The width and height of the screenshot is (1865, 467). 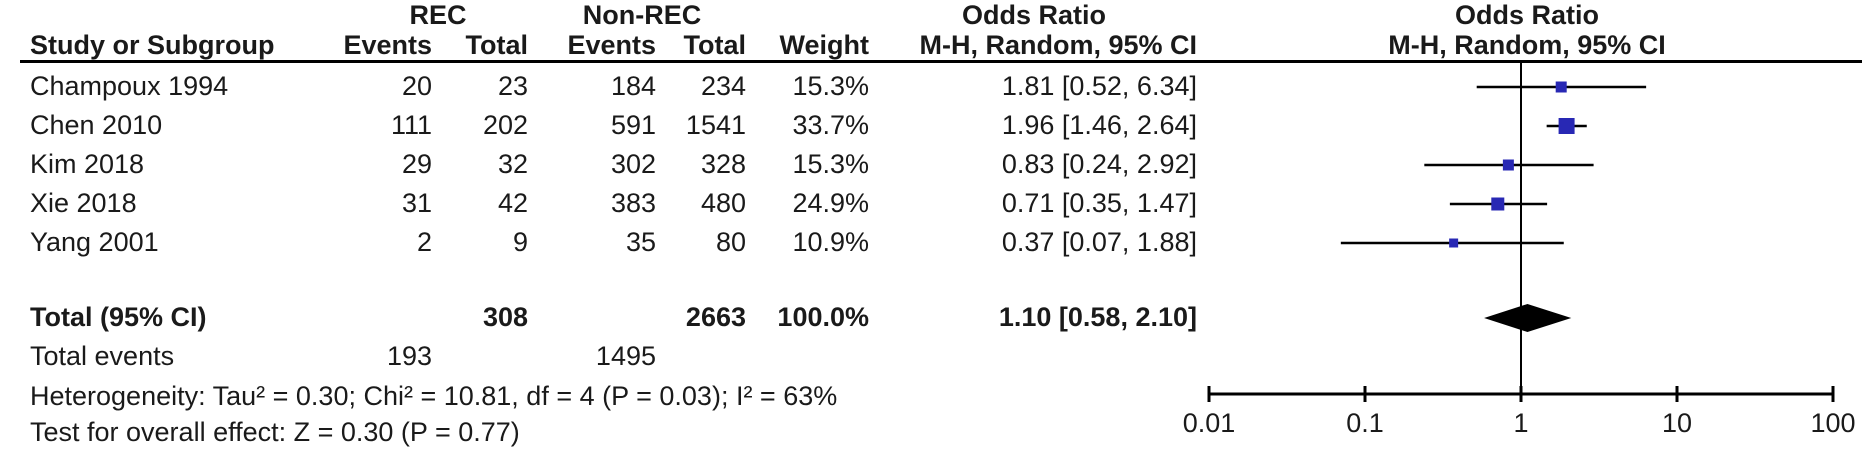 What do you see at coordinates (611, 45) in the screenshot?
I see `col-header-events-nonrec: Events` at bounding box center [611, 45].